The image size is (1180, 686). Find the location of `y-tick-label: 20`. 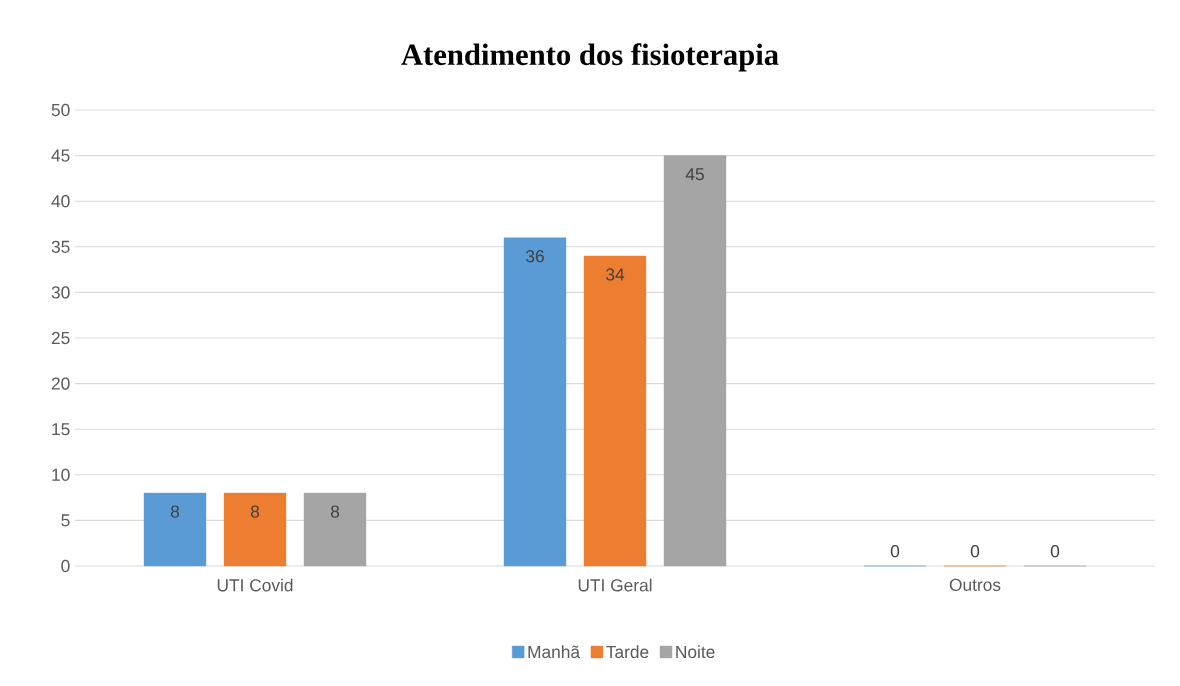

y-tick-label: 20 is located at coordinates (60, 383).